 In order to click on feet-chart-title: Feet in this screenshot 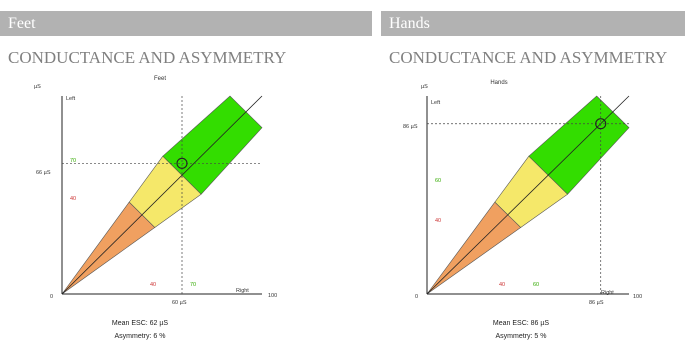, I will do `click(160, 79)`.